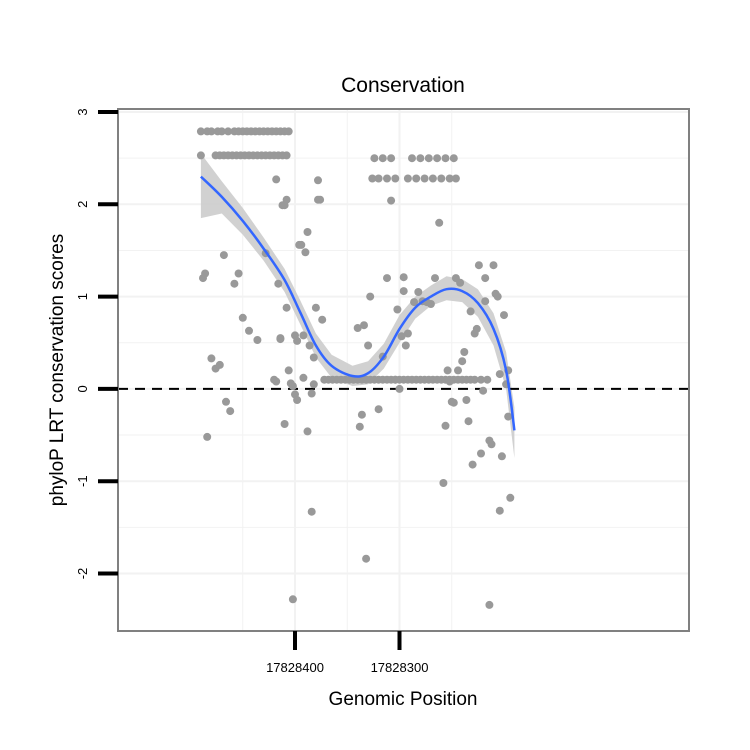  Describe the element at coordinates (82, 111) in the screenshot. I see `y-tick-label: 3` at that location.